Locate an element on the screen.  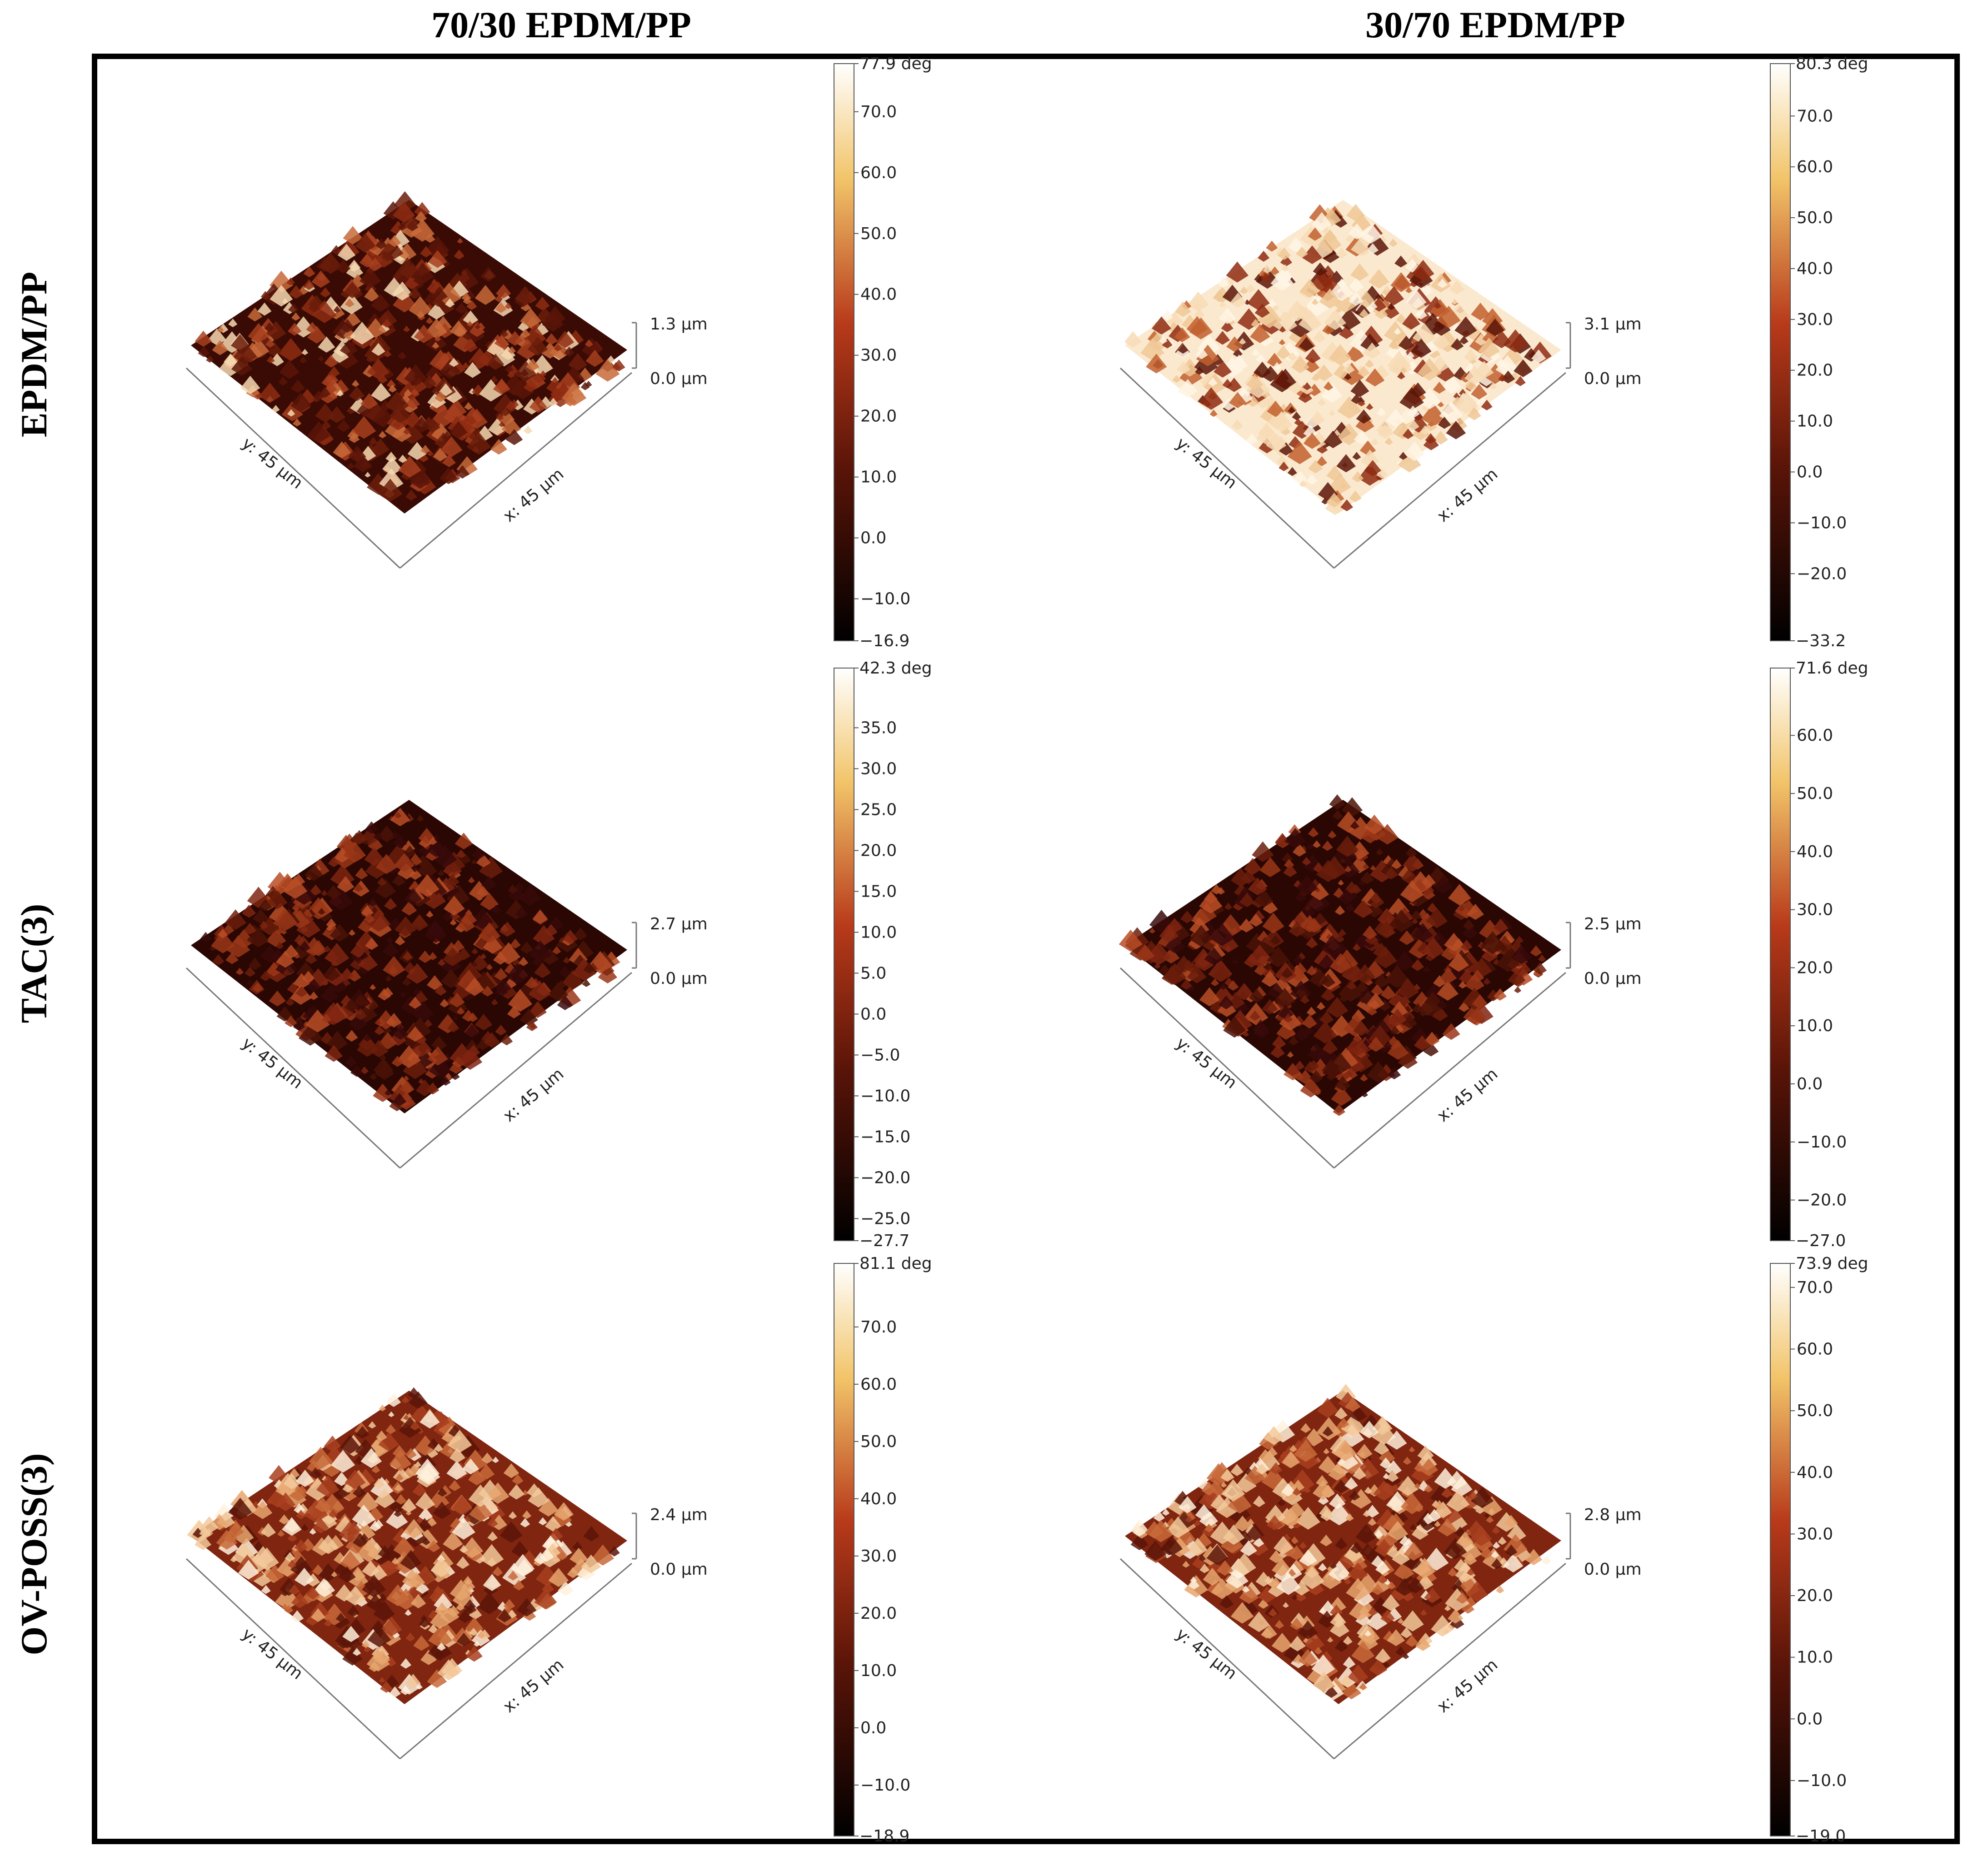
afm-panel-p32: 2.8 µm 0.0 µm y: 45 µm x: 45 µm is located at coordinates (1380, 1572).